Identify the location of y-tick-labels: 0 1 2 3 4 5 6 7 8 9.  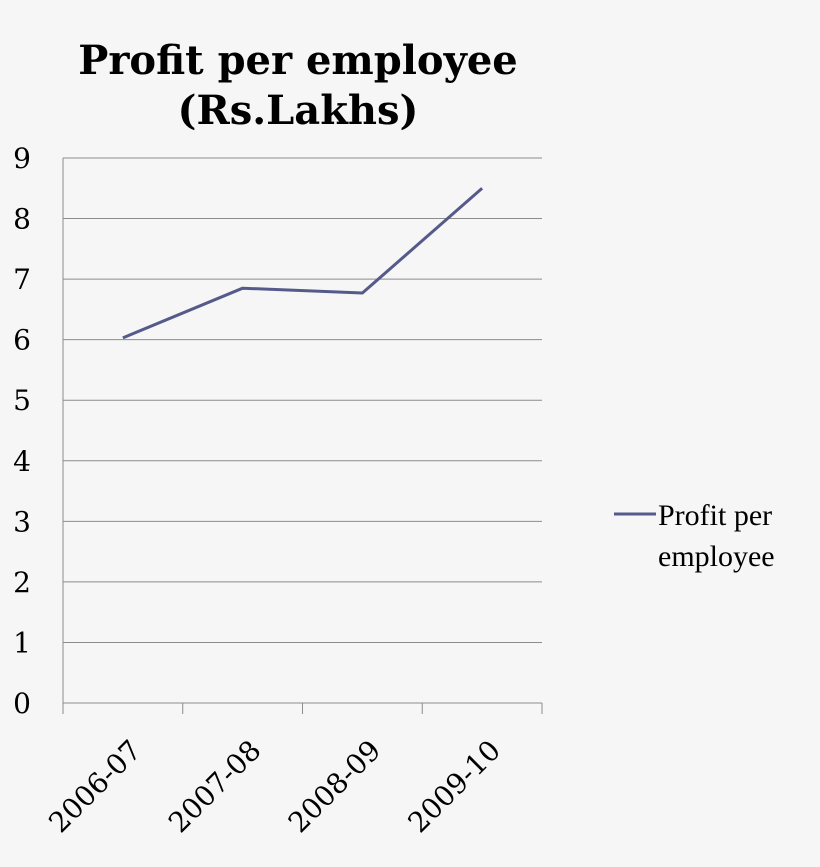
(22, 431).